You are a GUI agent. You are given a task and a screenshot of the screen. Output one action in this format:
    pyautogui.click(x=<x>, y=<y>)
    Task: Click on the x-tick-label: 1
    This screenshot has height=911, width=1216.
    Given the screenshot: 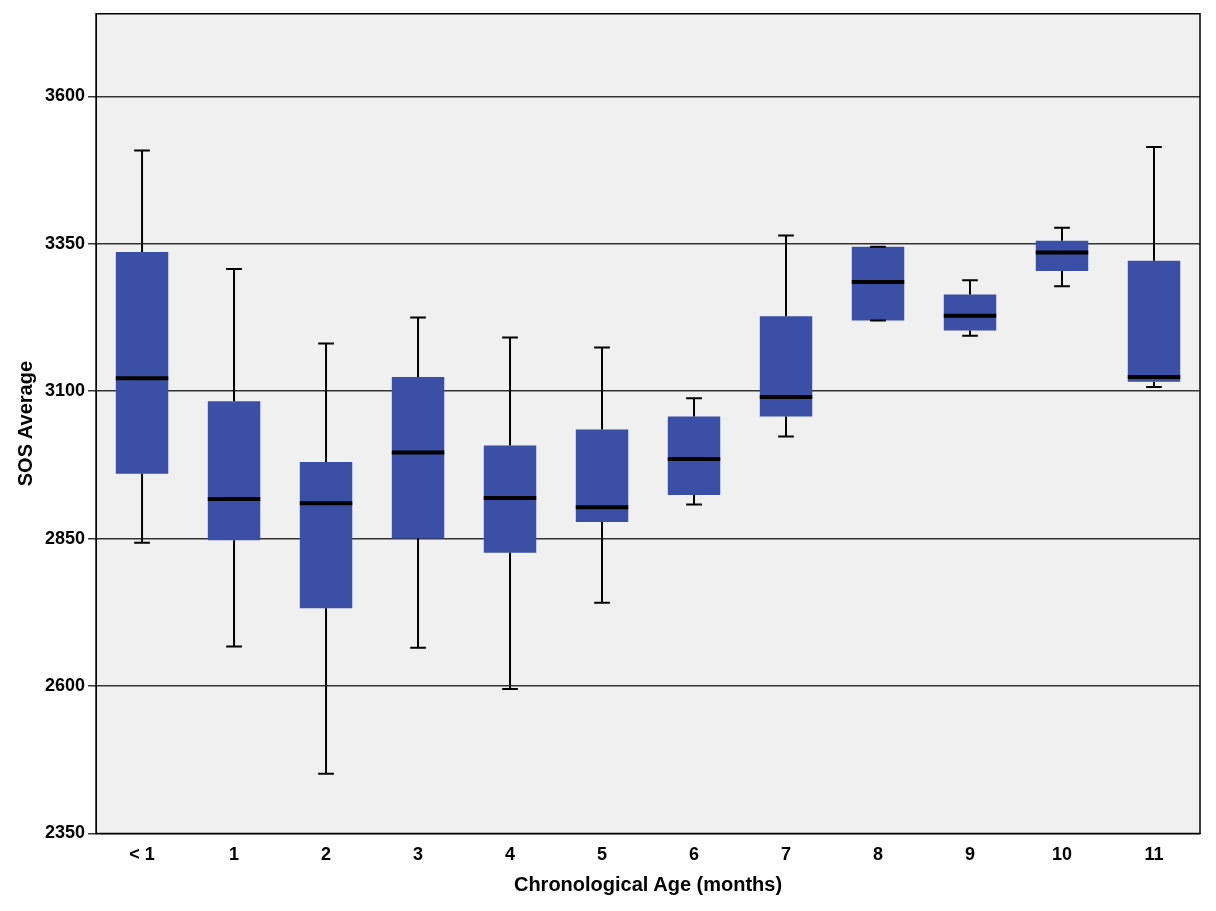 What is the action you would take?
    pyautogui.click(x=234, y=854)
    